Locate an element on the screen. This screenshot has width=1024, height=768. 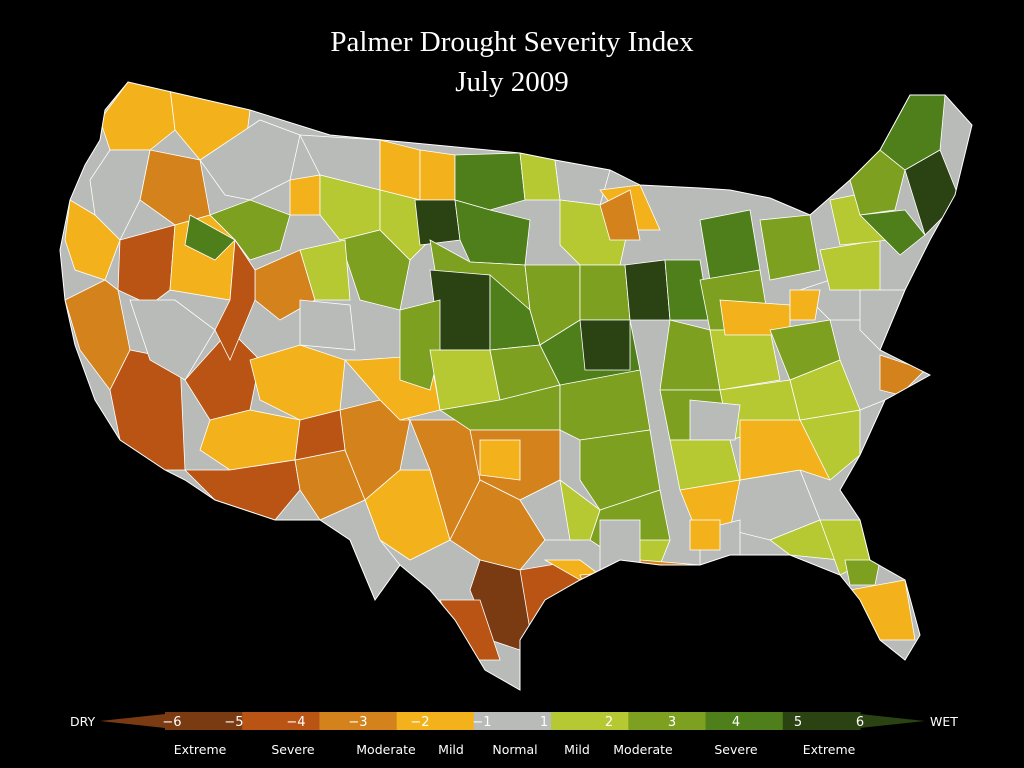
legend-dry-arrow is located at coordinates (132, 721).